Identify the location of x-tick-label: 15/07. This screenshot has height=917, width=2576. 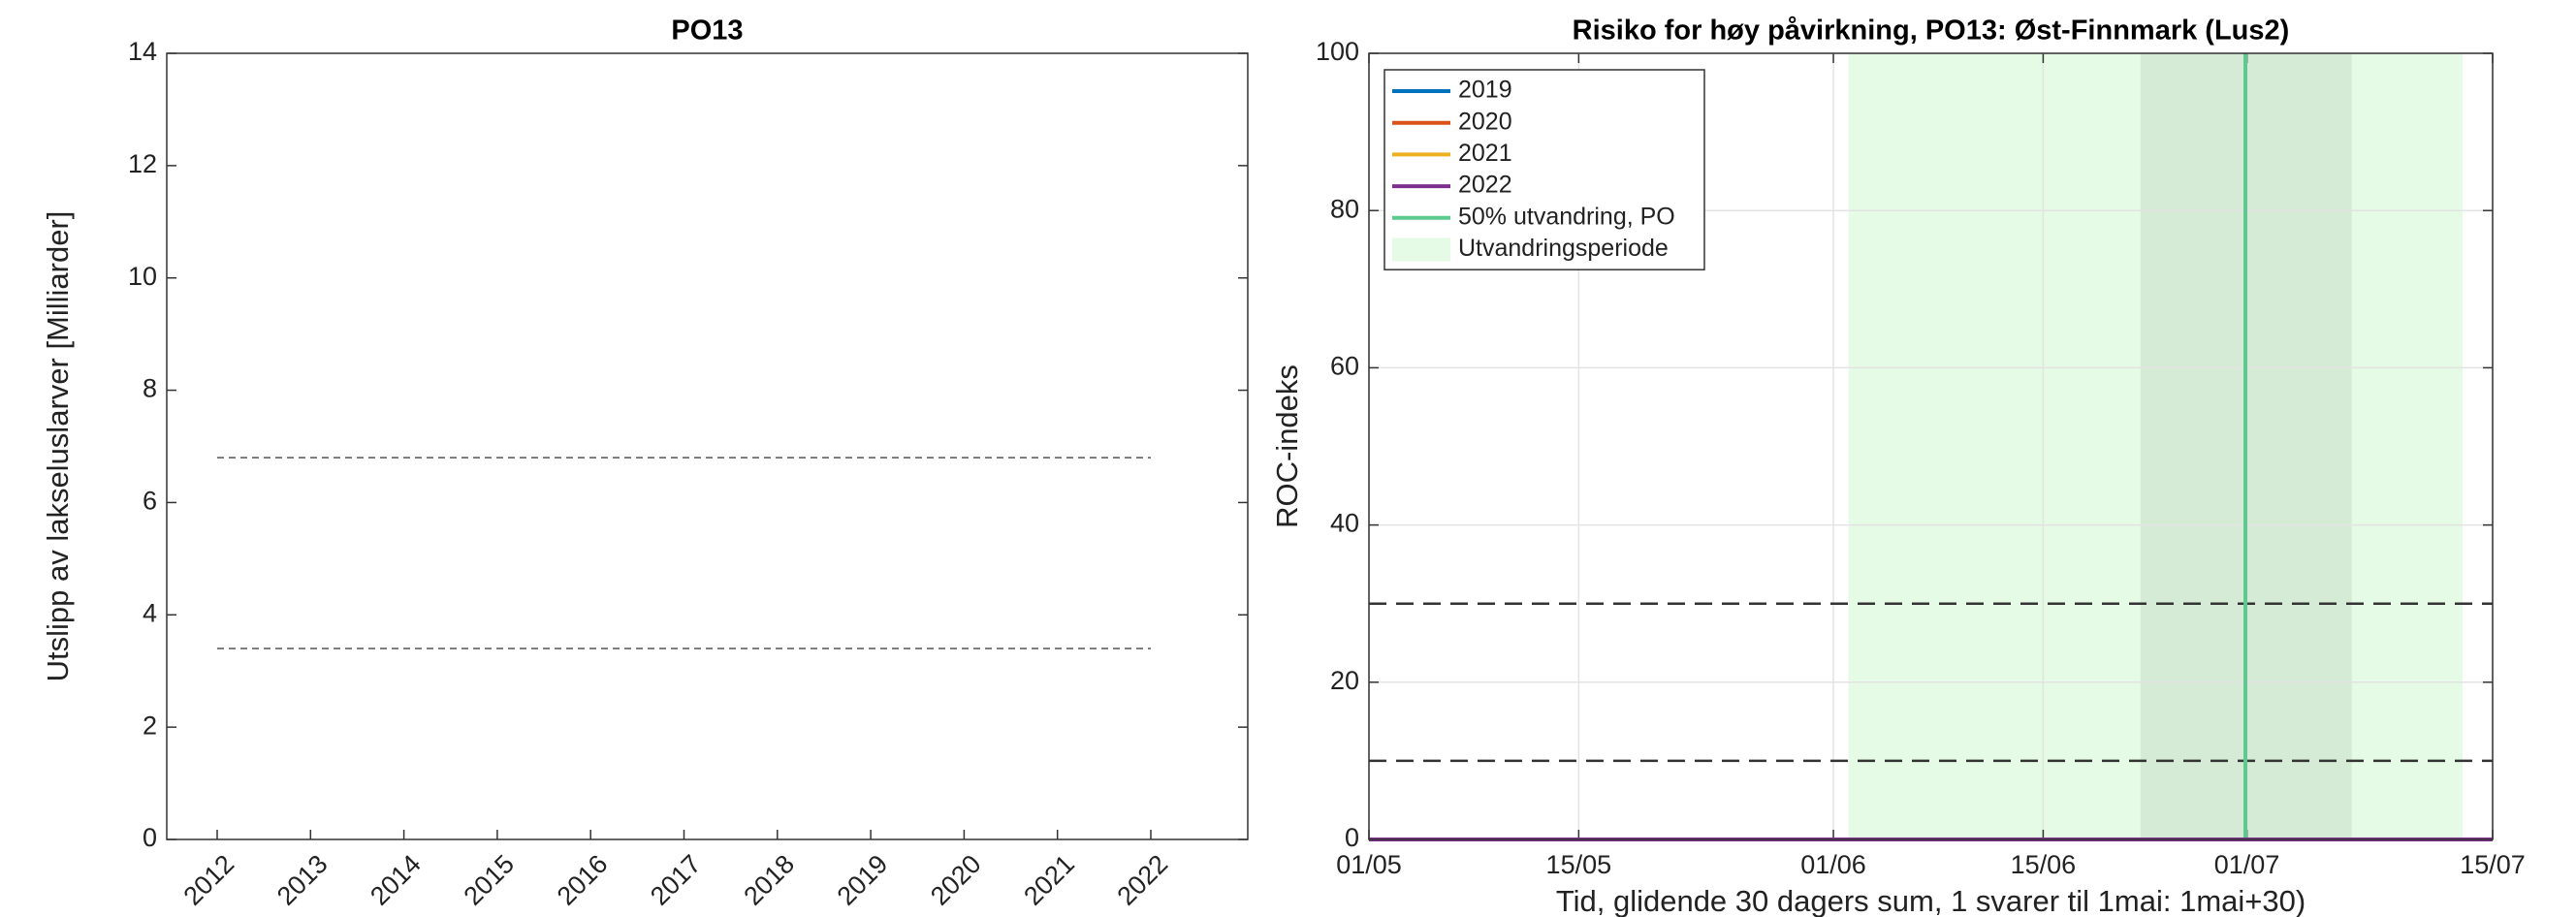
(2493, 865).